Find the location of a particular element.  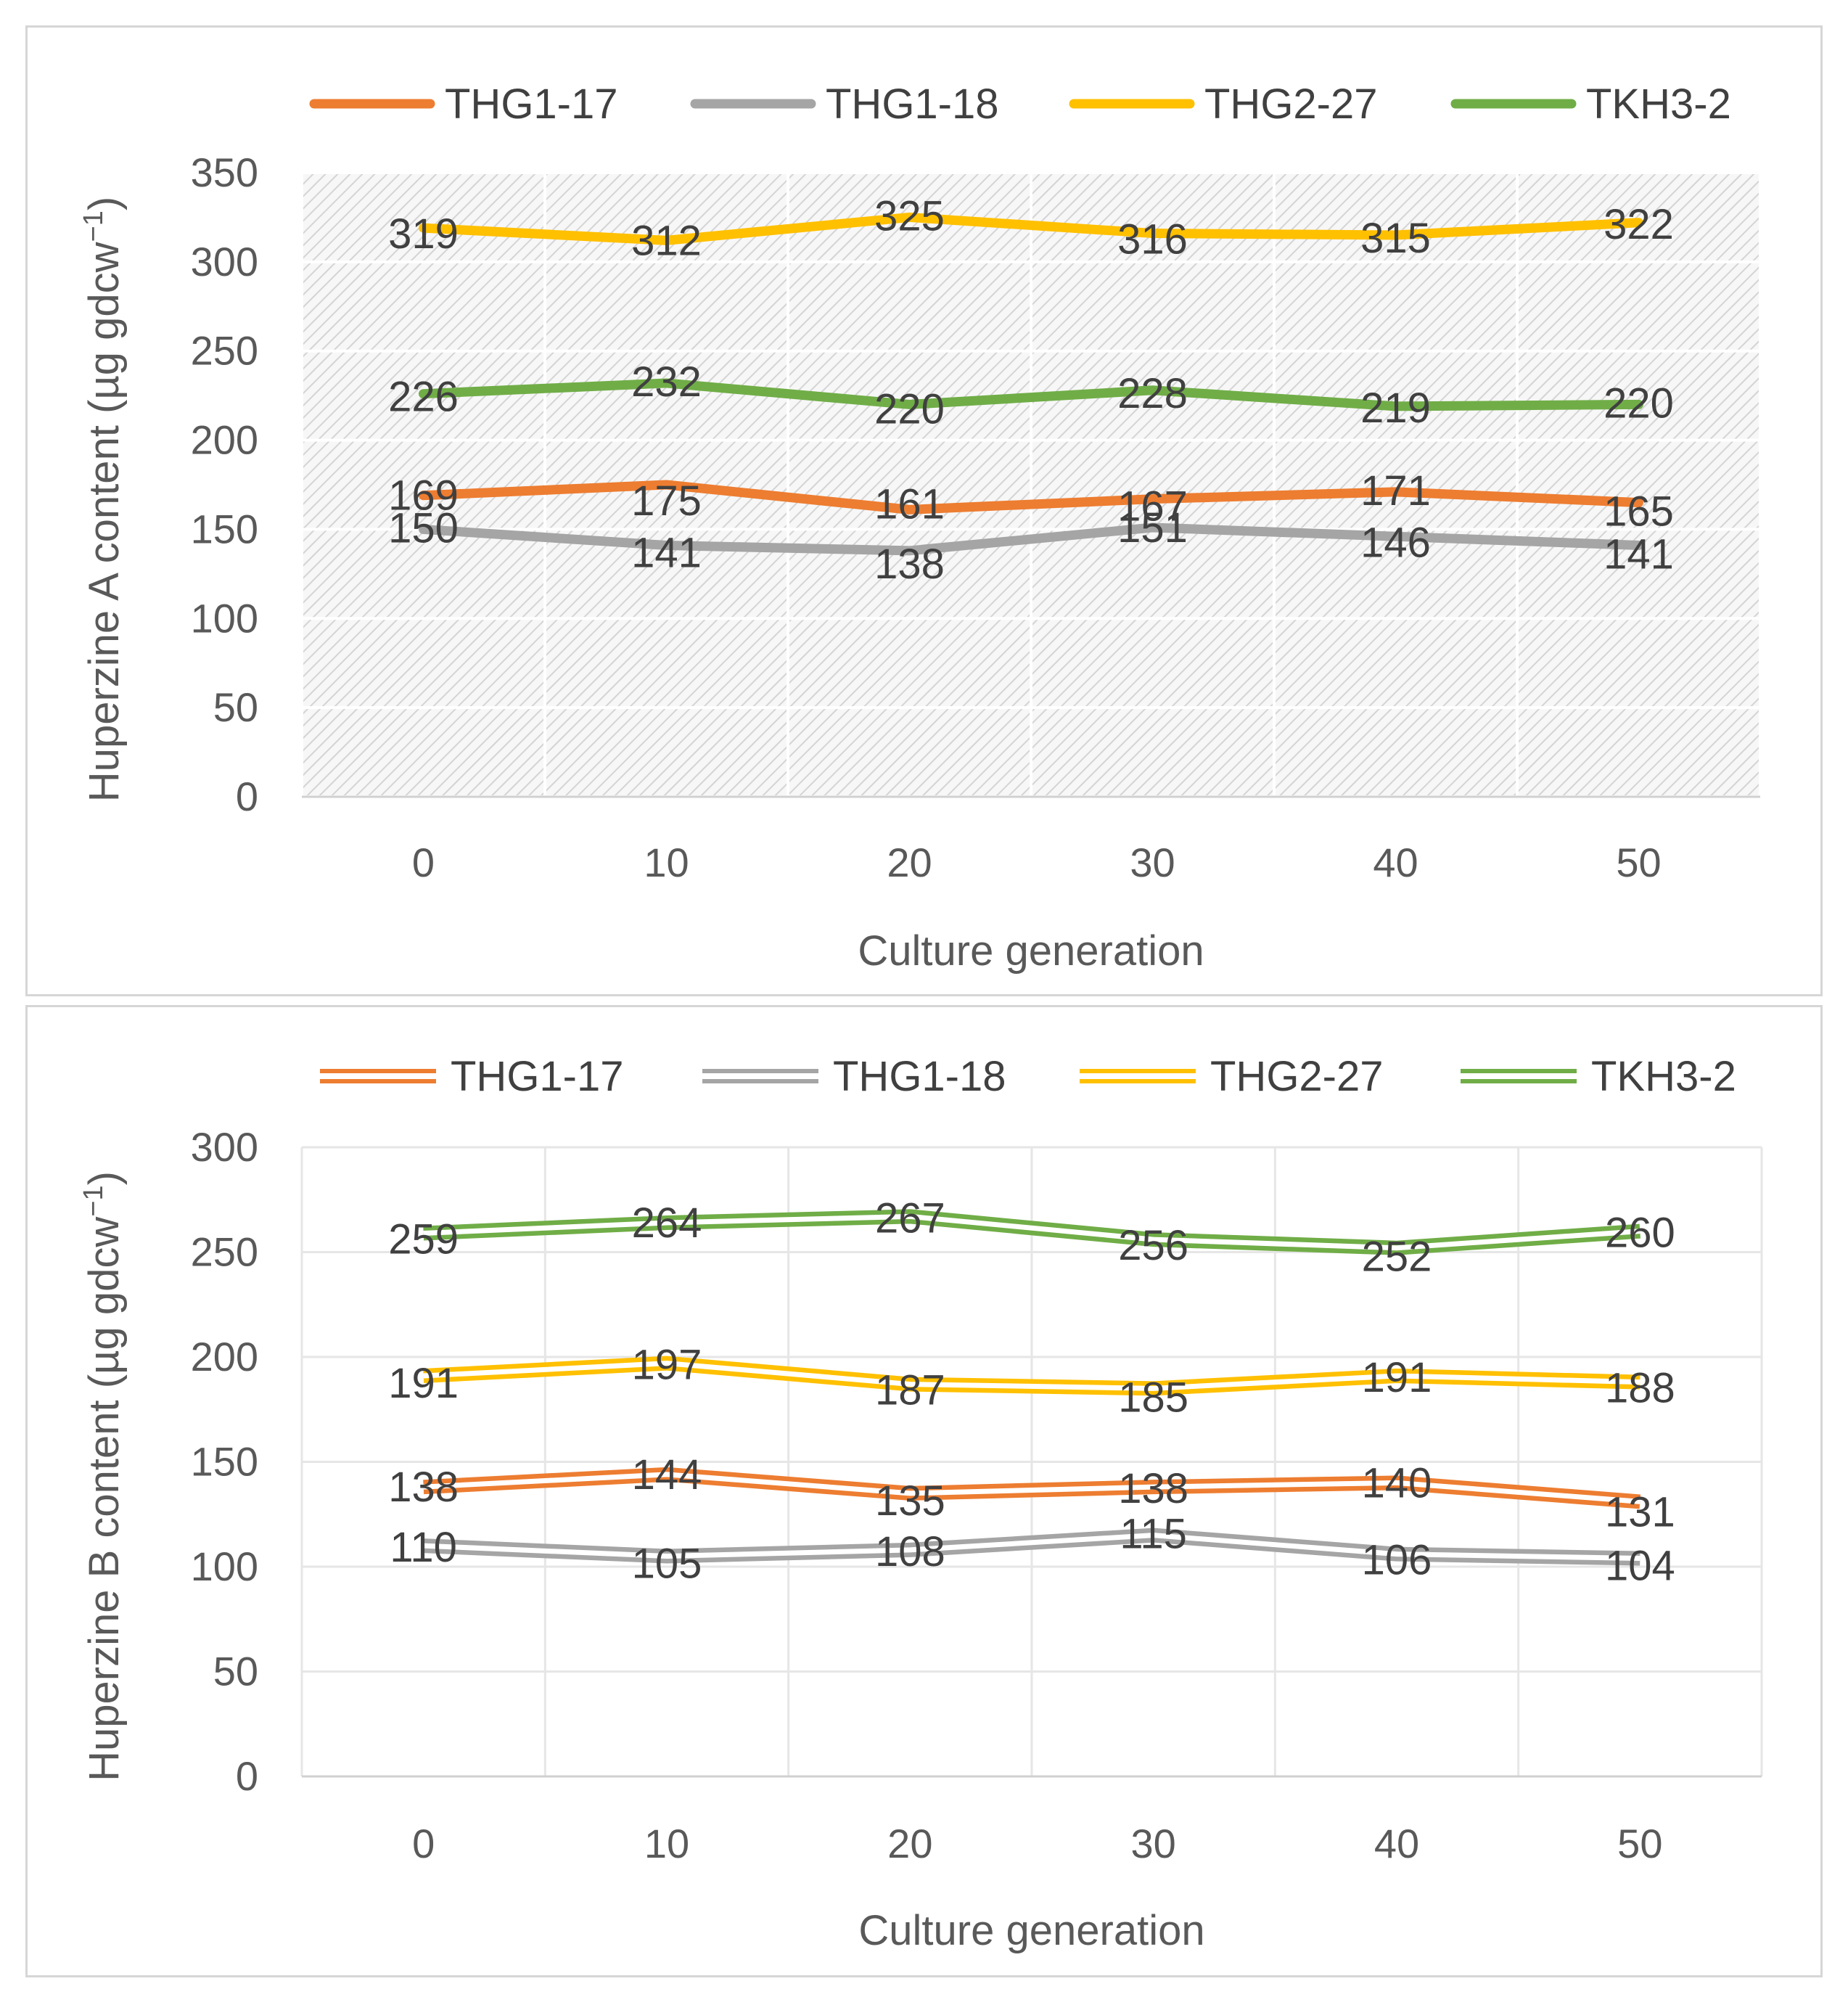

data-label-tkh3-2: 267 is located at coordinates (910, 1218).